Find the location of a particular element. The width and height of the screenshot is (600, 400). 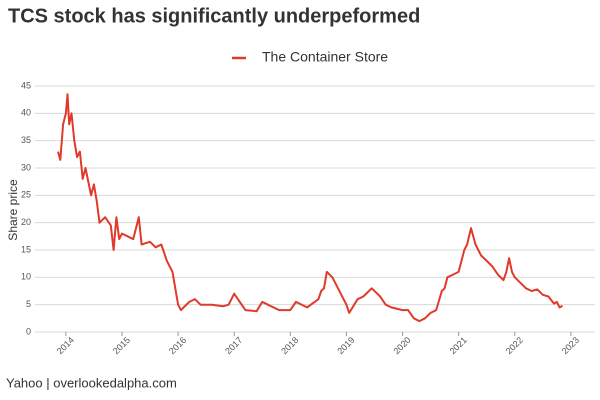

x-tick-label: 2015 is located at coordinates (121, 345).